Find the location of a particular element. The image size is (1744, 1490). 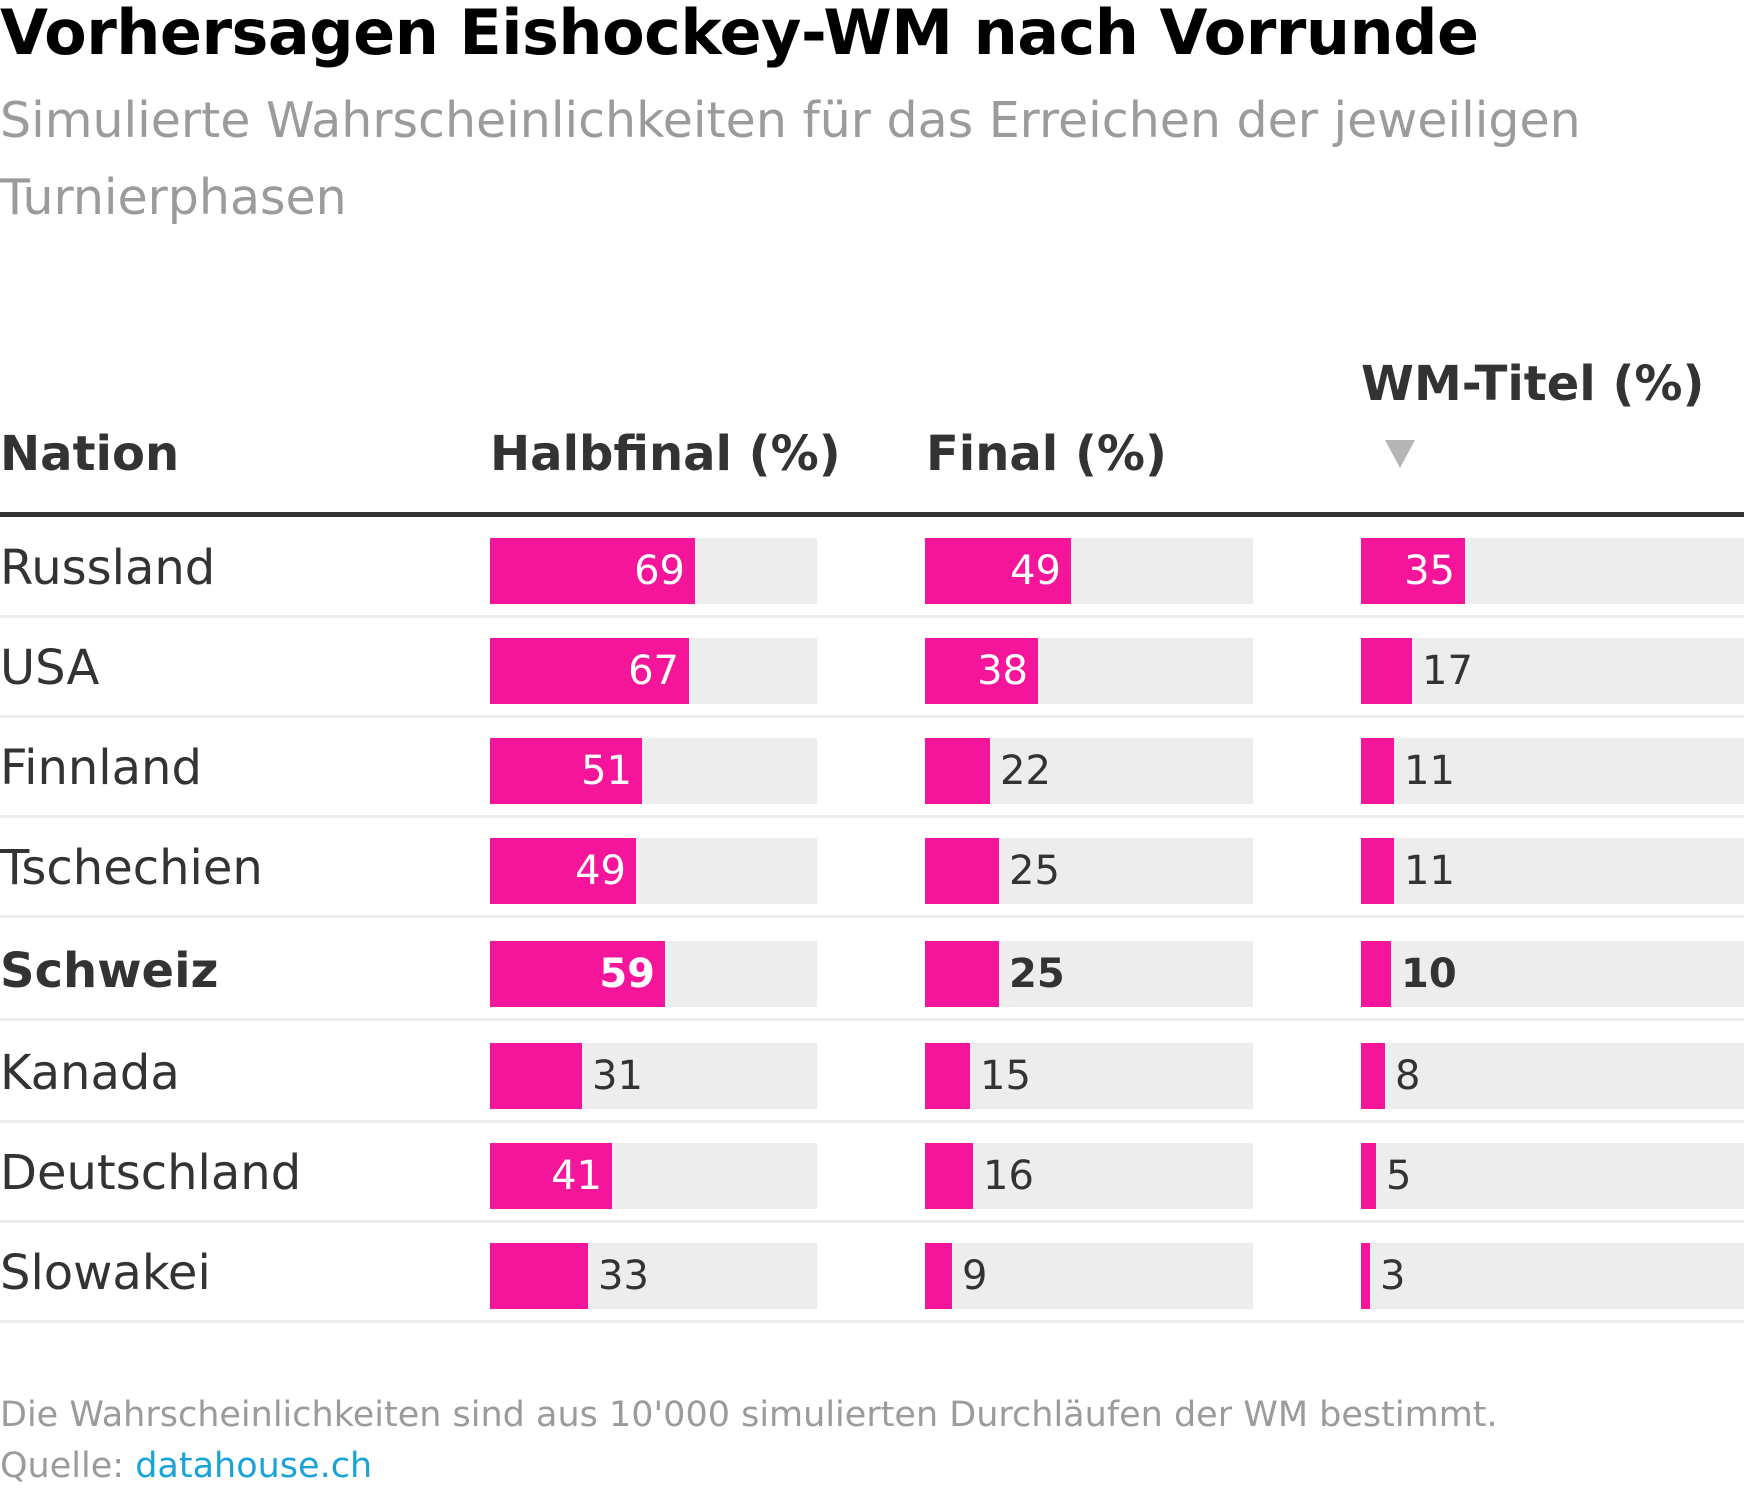

halbfinal-value-label: 69 is located at coordinates (659, 571).